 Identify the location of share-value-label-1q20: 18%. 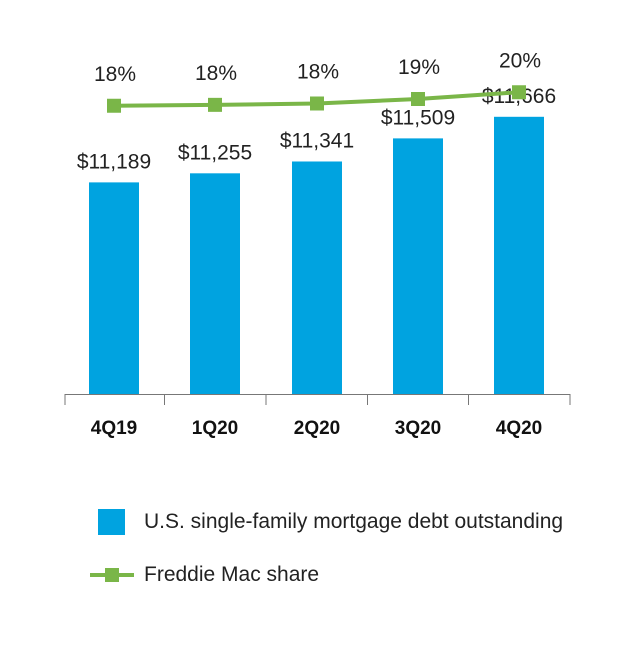
(216, 73).